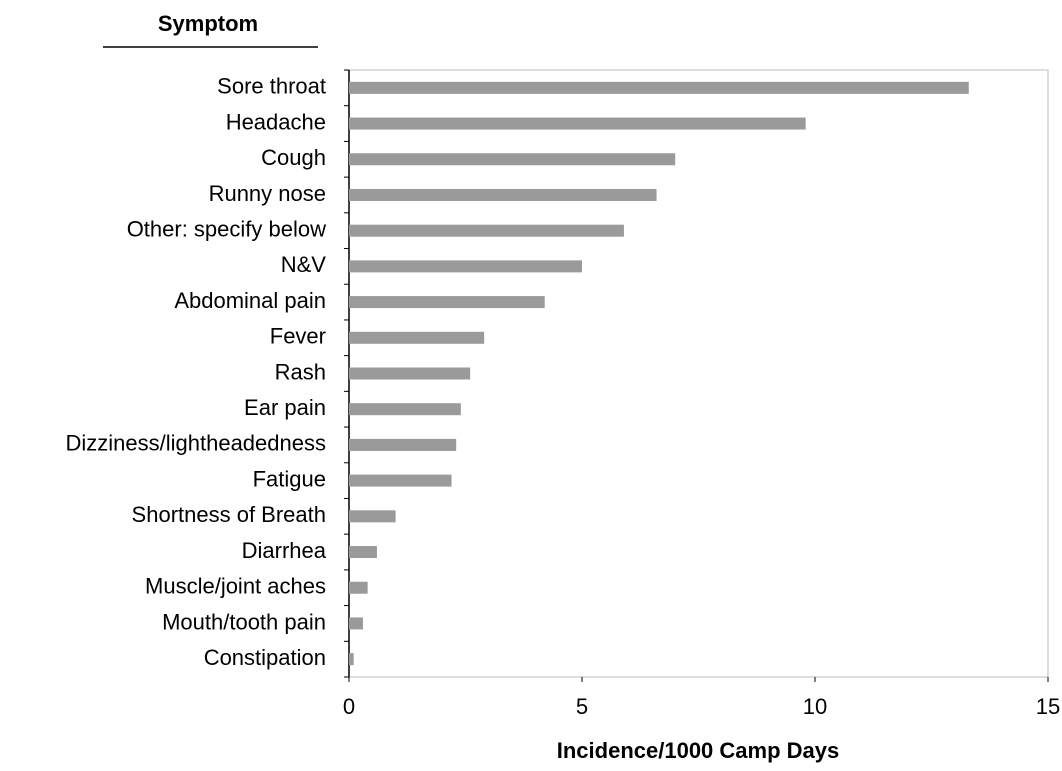  Describe the element at coordinates (235, 586) in the screenshot. I see `y-tick-label: Muscle/joint aches` at that location.